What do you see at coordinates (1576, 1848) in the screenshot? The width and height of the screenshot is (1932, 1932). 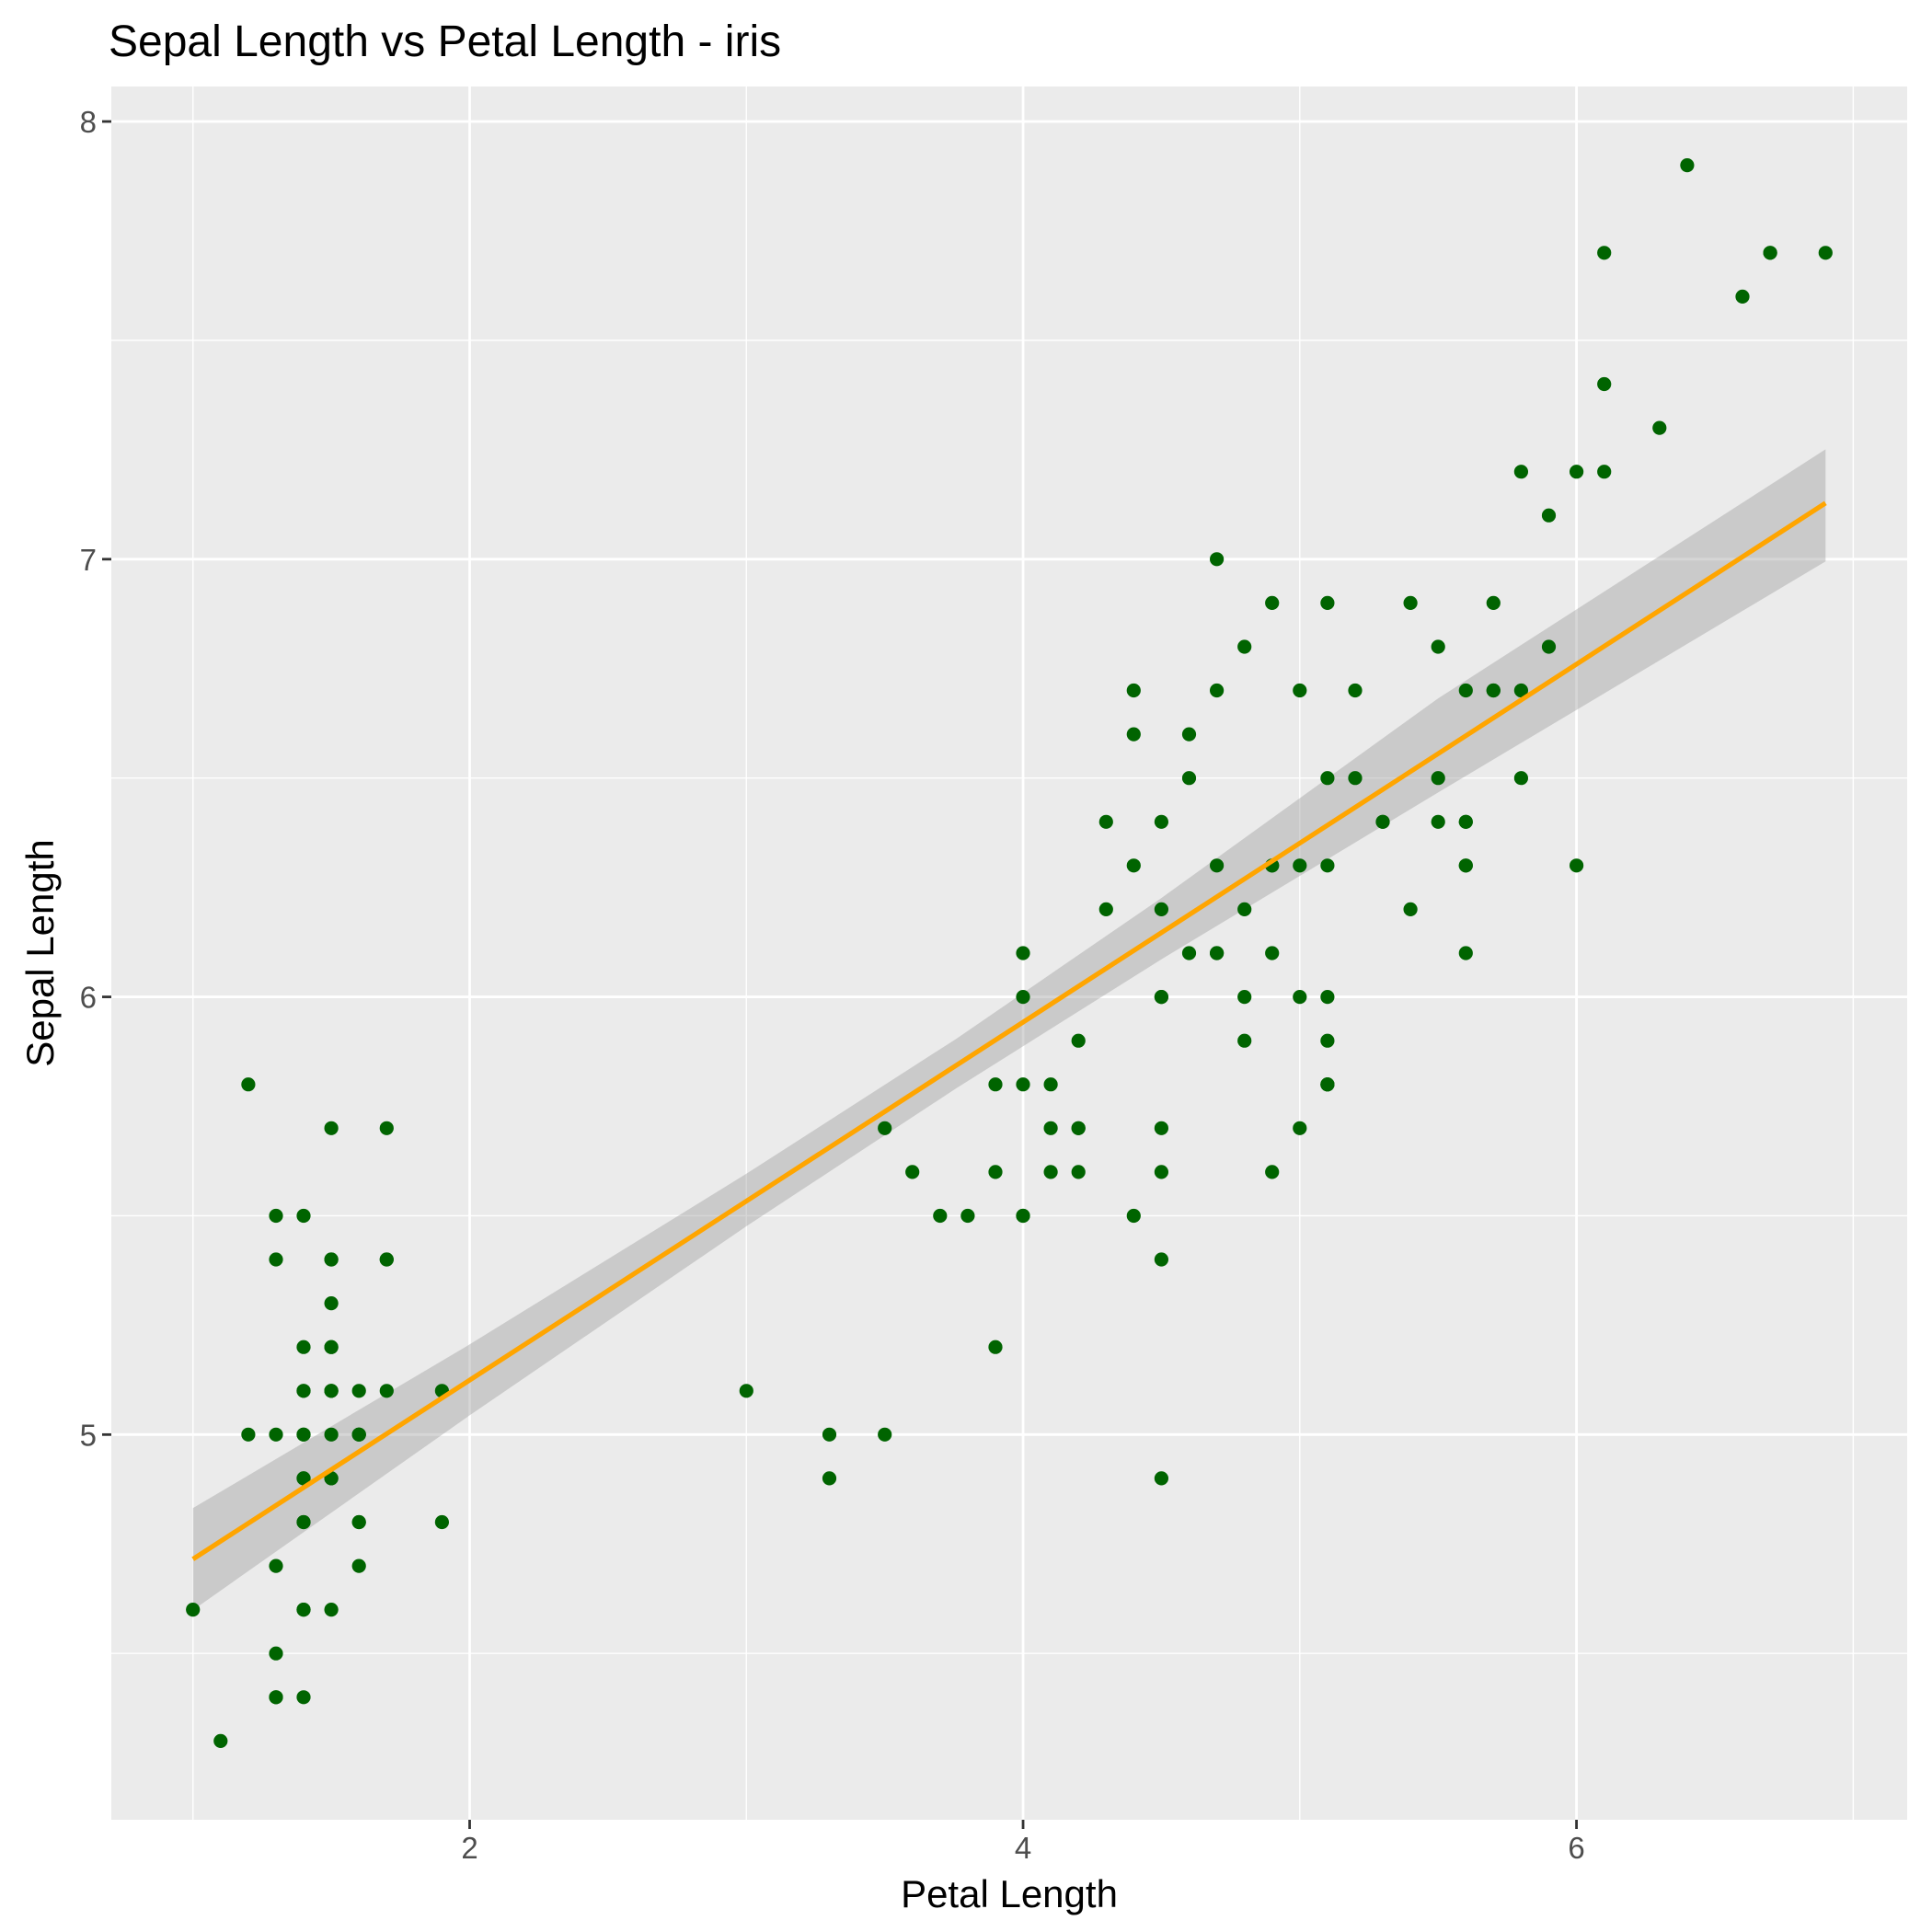 I see `x-tick-label: 6` at bounding box center [1576, 1848].